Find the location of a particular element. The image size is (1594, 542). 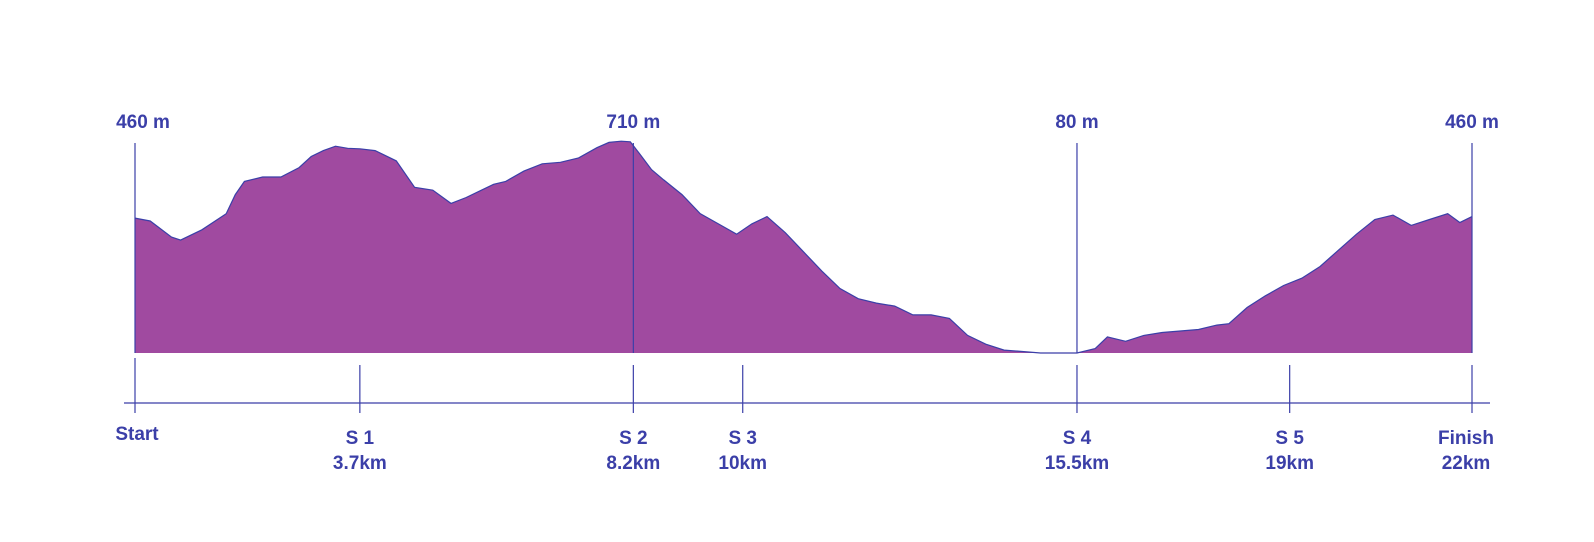

station-name: Start is located at coordinates (137, 434).